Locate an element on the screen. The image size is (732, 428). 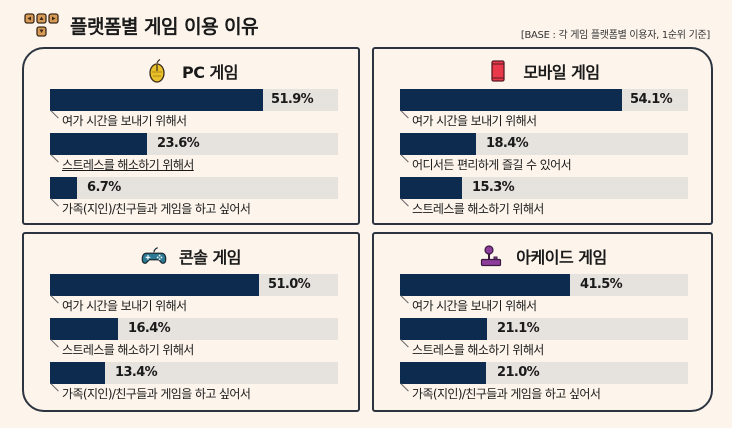
bar-row: 54.1% 여가 시간을 보내기 위해서 is located at coordinates (545, 111).